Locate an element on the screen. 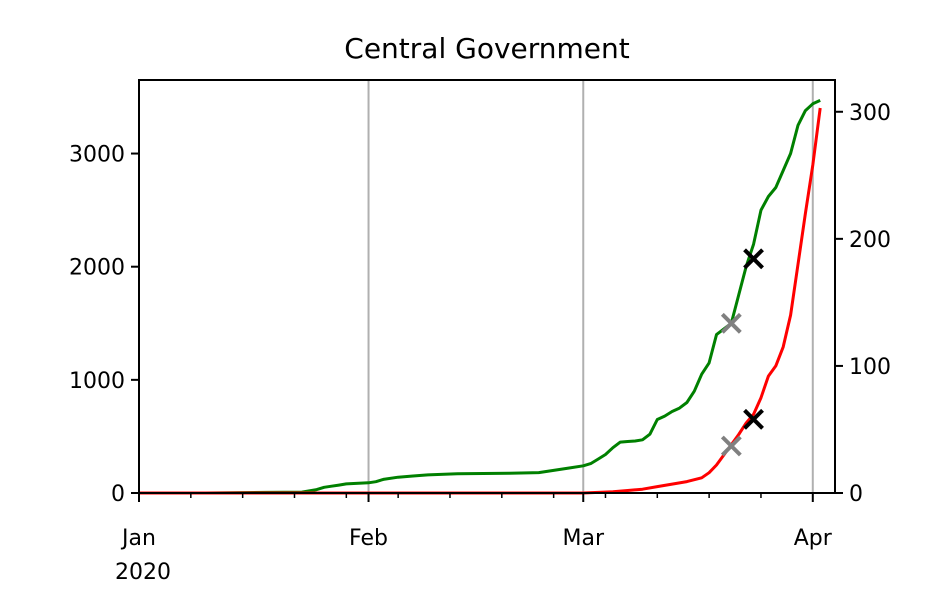 The height and width of the screenshot is (608, 936). y-right-tick-label: 200 is located at coordinates (870, 240).